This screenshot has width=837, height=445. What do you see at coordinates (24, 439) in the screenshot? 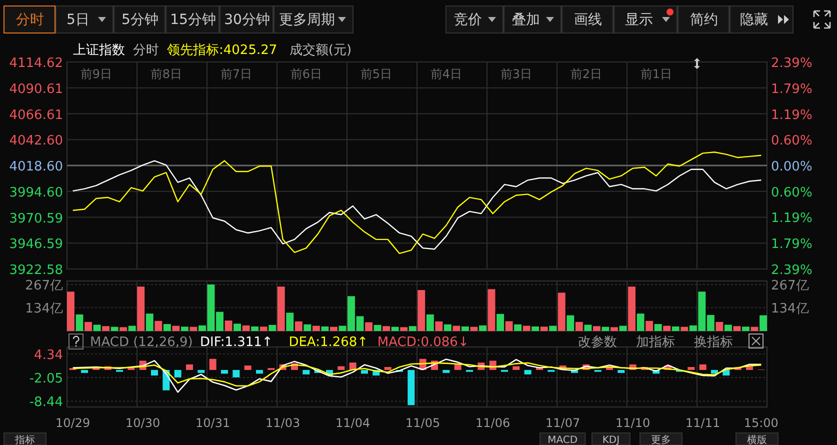
I see `text: 指标` at bounding box center [24, 439].